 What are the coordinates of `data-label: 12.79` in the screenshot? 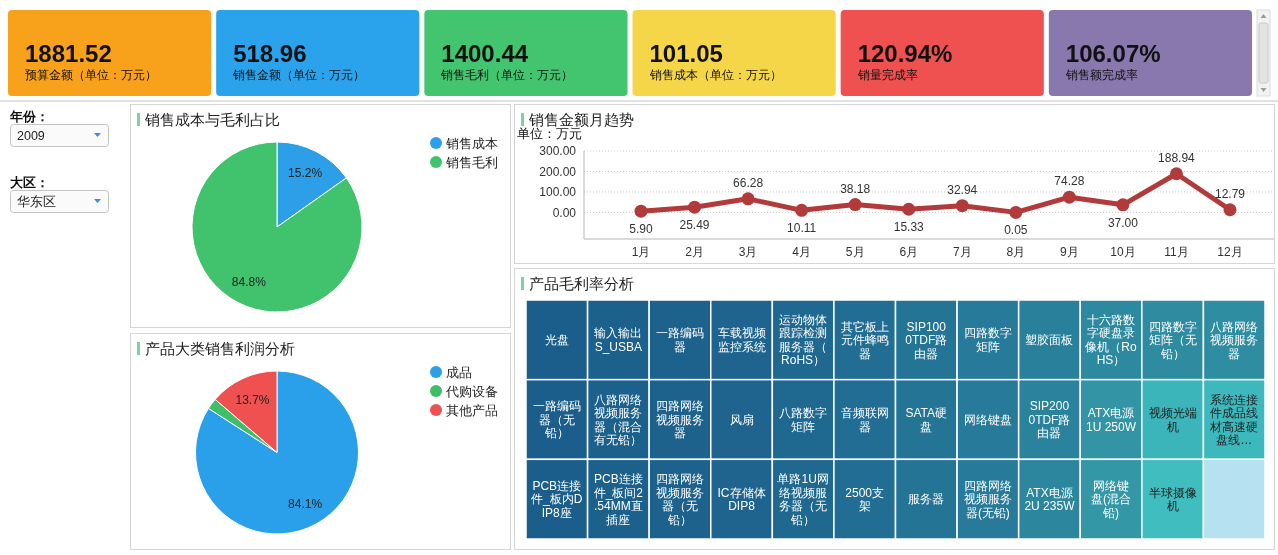 It's located at (1230, 193).